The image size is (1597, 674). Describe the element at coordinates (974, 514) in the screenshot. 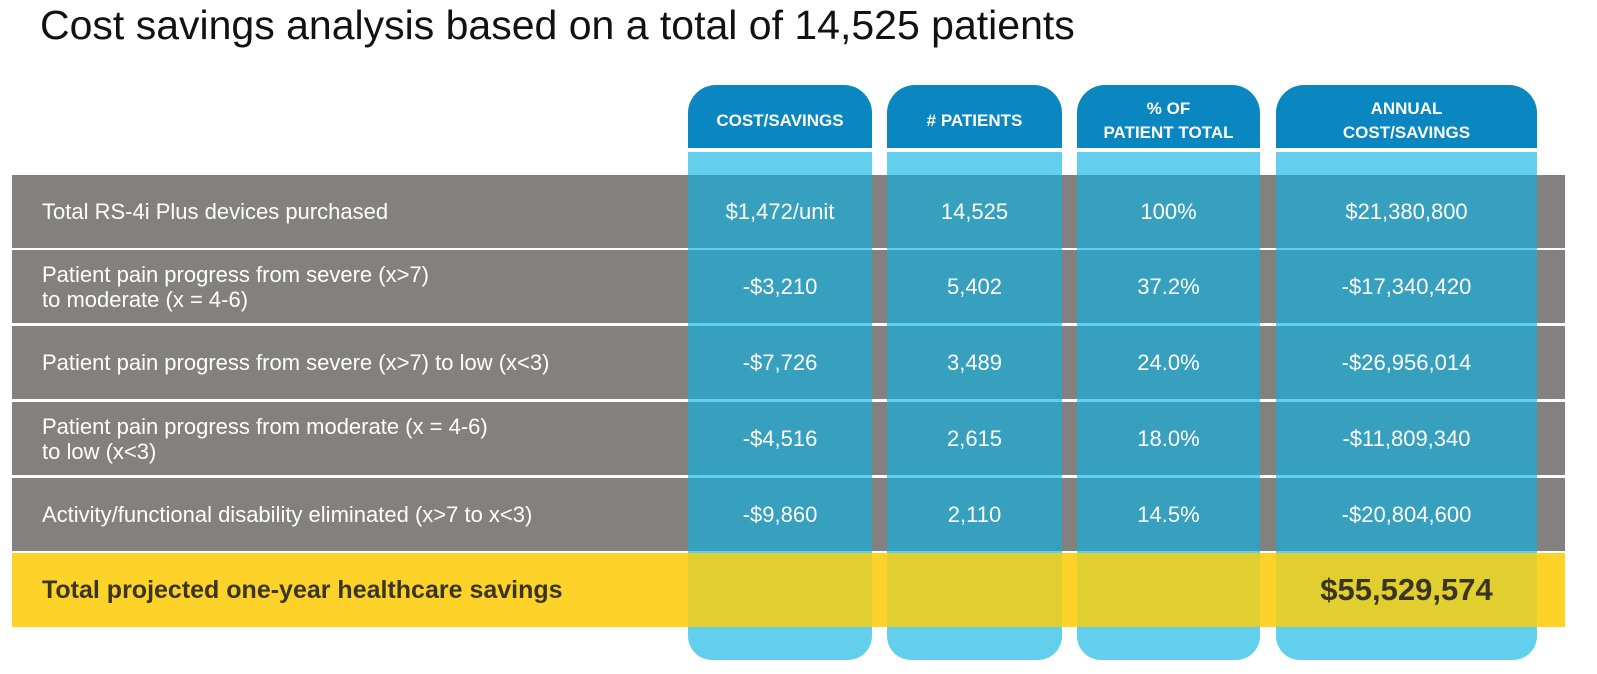

I see `table-cell: 2,110` at that location.